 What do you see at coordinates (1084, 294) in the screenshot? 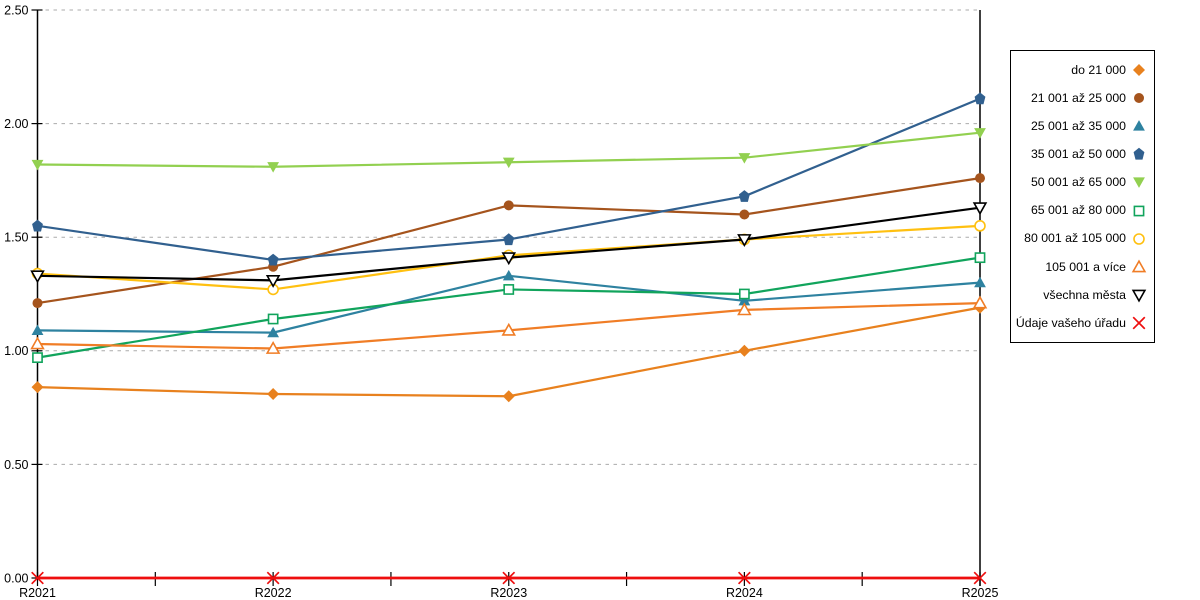
I see `legend-label: všechna města` at bounding box center [1084, 294].